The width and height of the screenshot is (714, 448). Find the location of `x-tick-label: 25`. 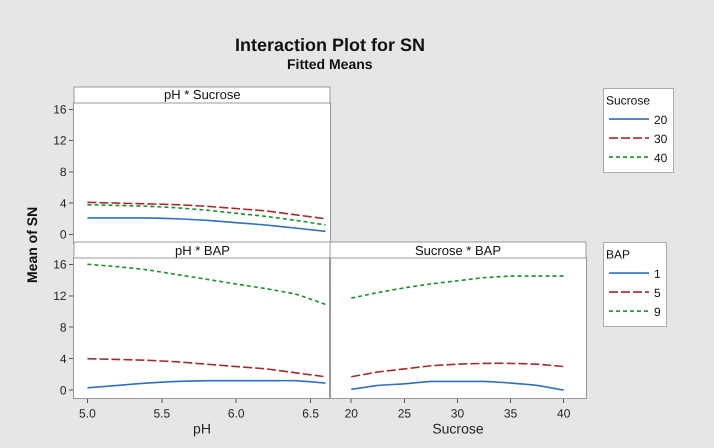

x-tick-label: 25 is located at coordinates (405, 413).